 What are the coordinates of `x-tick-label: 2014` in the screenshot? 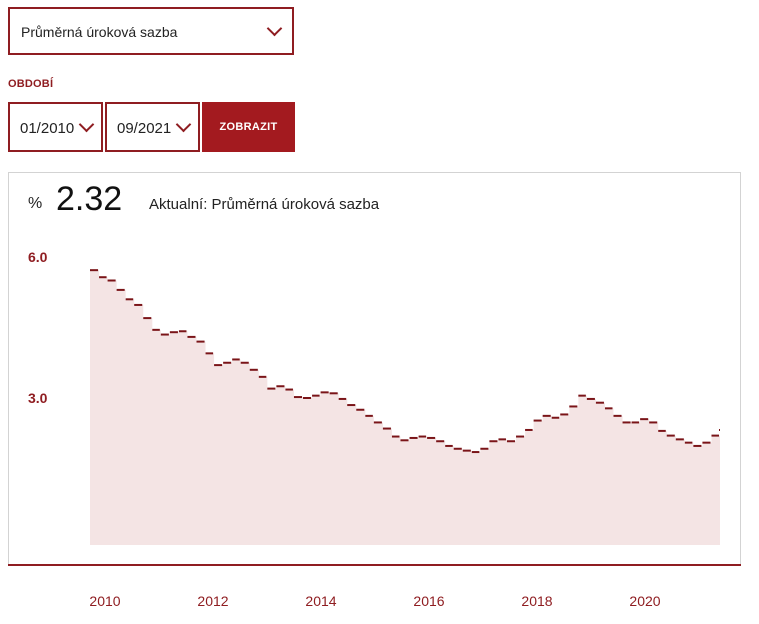 It's located at (321, 601).